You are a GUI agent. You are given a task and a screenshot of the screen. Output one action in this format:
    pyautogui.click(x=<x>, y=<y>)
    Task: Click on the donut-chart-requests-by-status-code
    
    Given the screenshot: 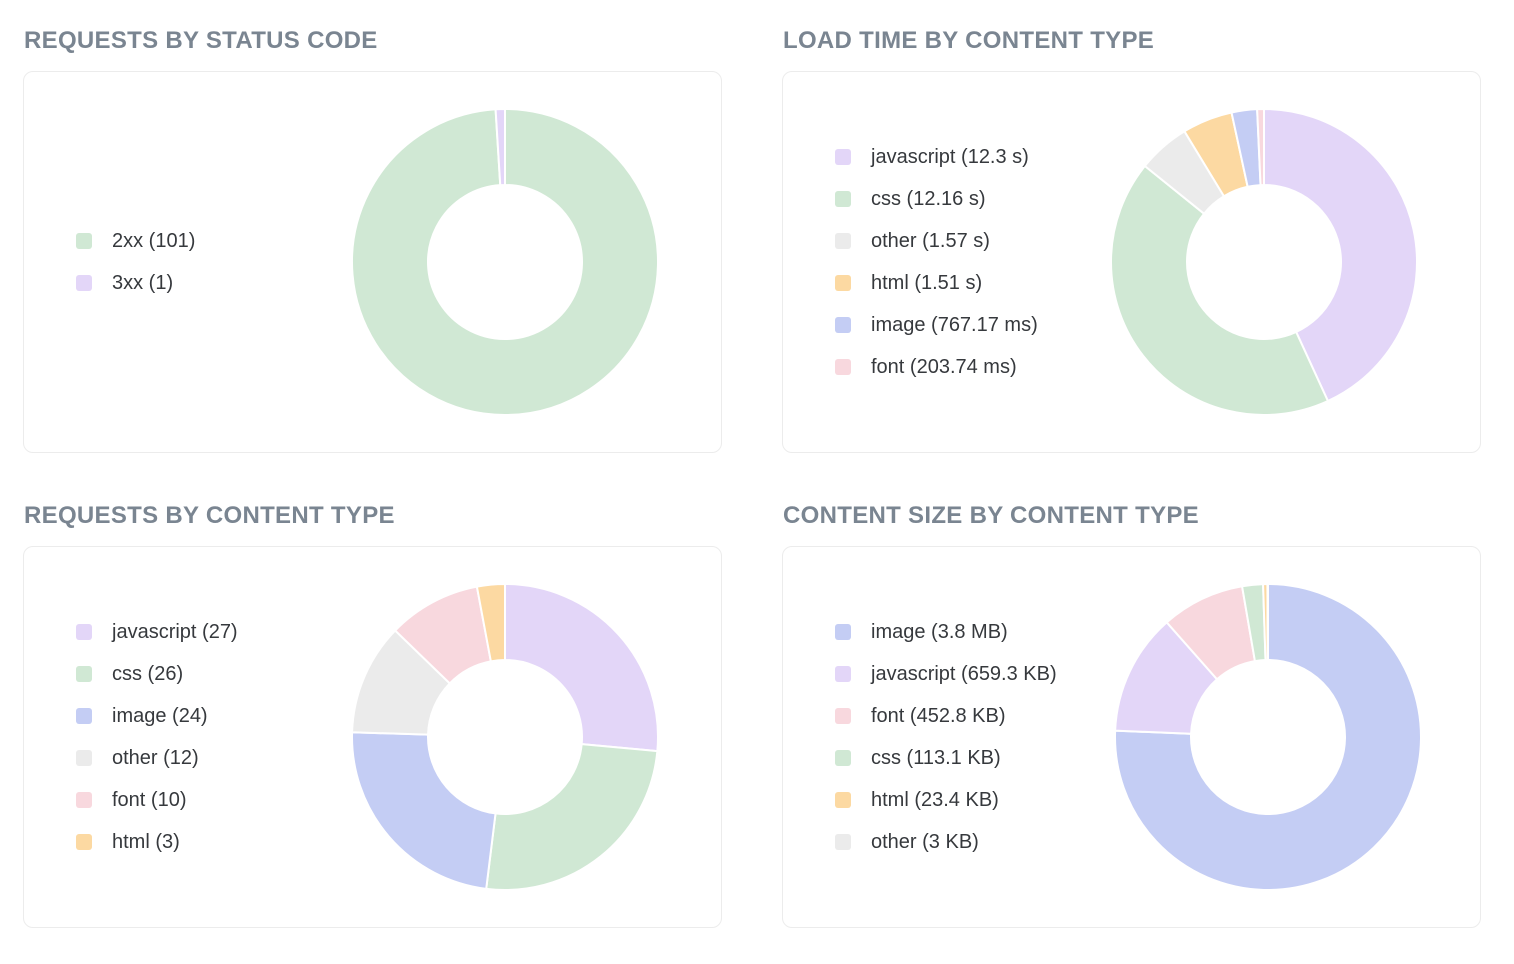 What is the action you would take?
    pyautogui.click(x=504, y=261)
    